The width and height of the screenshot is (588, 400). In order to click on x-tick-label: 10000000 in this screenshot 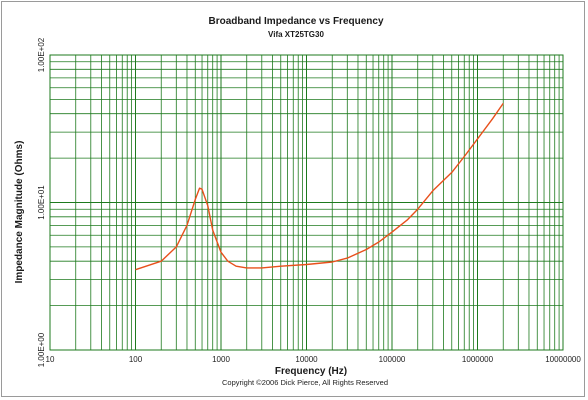, I will do `click(563, 359)`.